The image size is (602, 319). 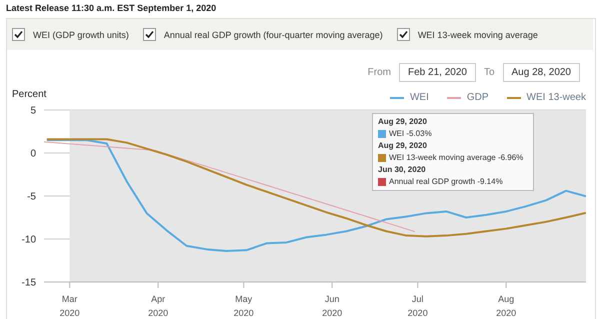 I want to click on text: To, so click(x=489, y=72).